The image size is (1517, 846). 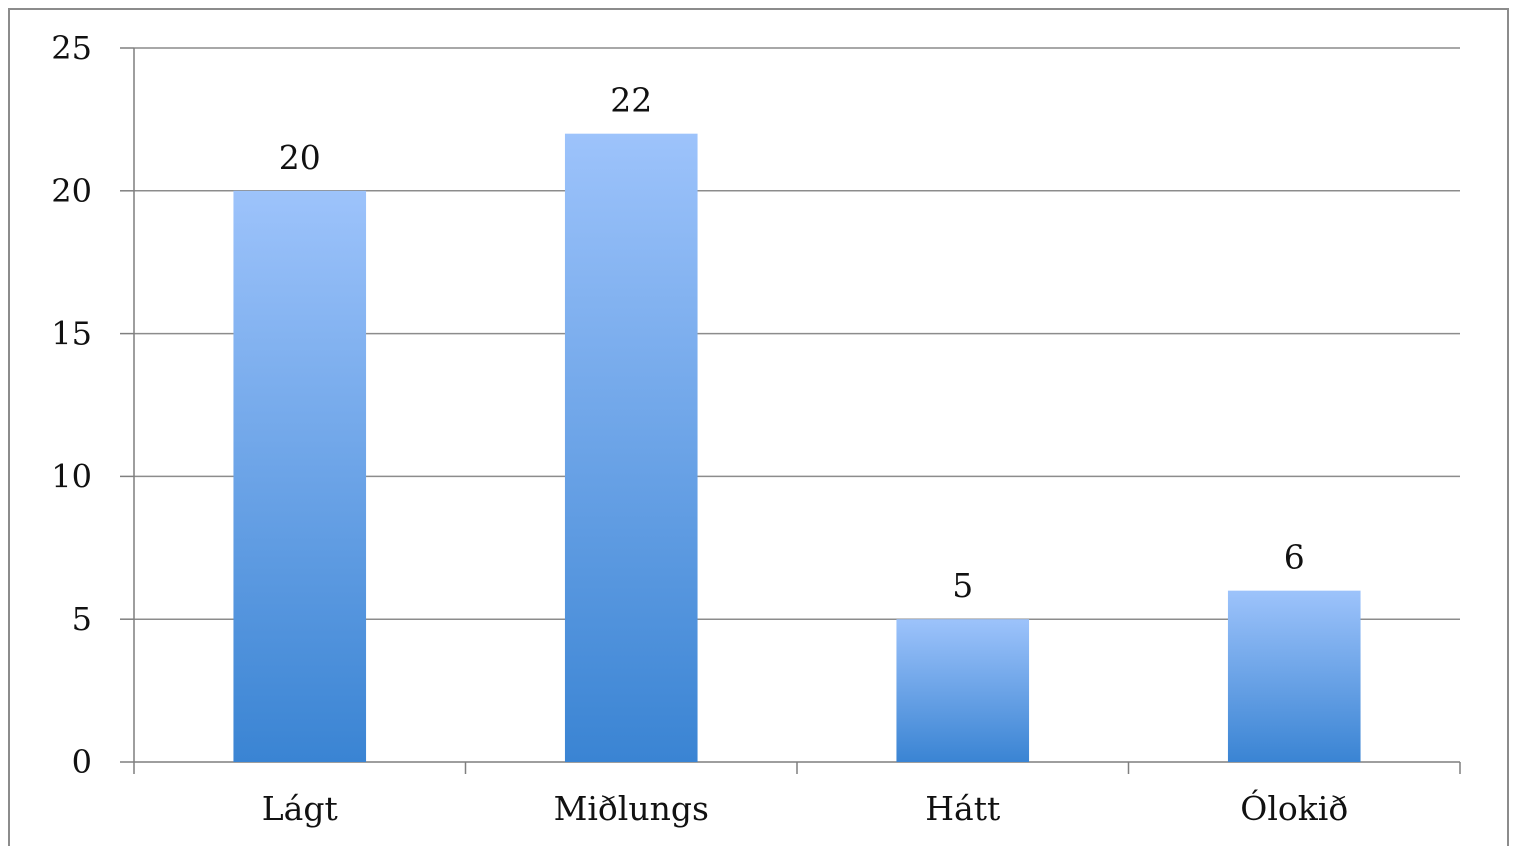 I want to click on y-tick-label: 20, so click(x=71, y=191).